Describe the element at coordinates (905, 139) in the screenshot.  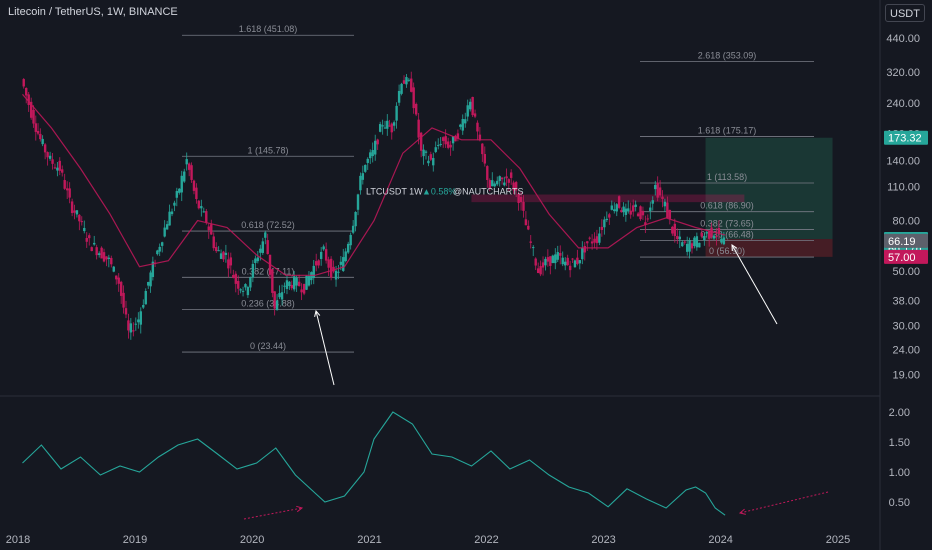
I see `price-label-0: 173.32` at that location.